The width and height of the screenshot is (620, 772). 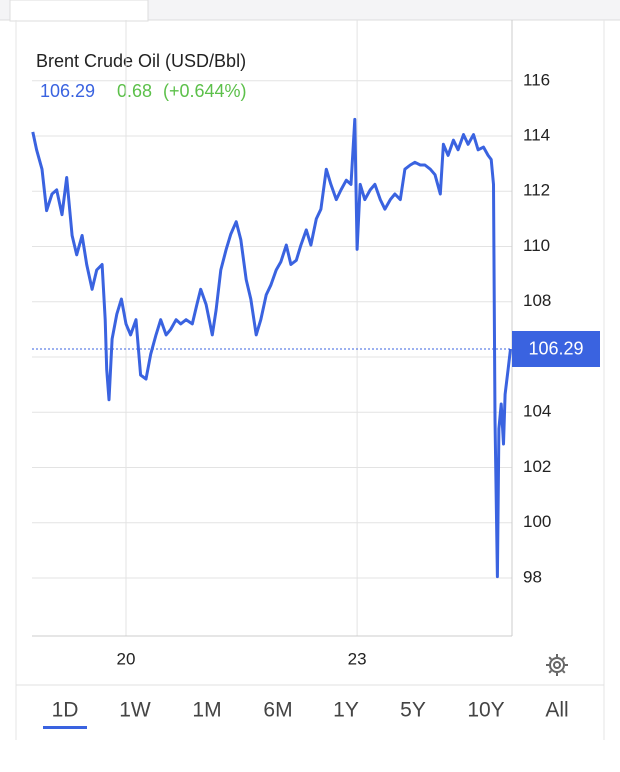 I want to click on y-tick-label: 110, so click(x=536, y=245).